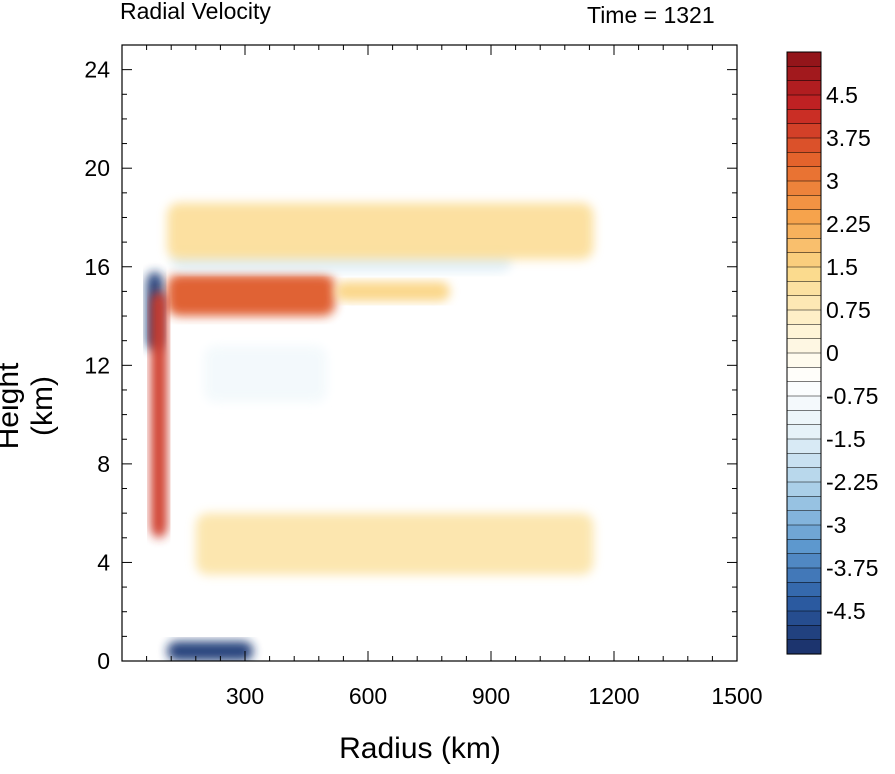  I want to click on y-tick-label: 12, so click(97, 365).